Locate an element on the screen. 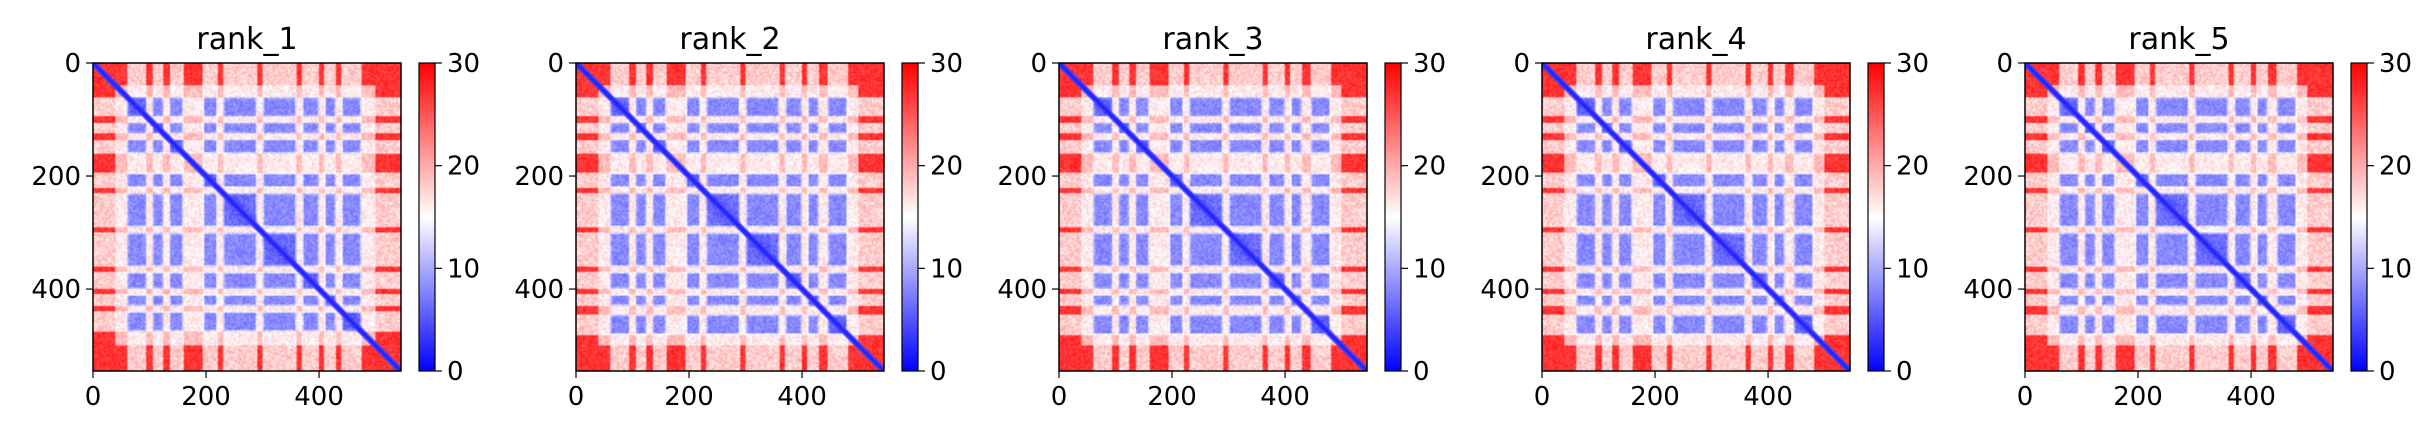 Image resolution: width=2435 pixels, height=438 pixels. panel-title: rank_3 is located at coordinates (1212, 39).